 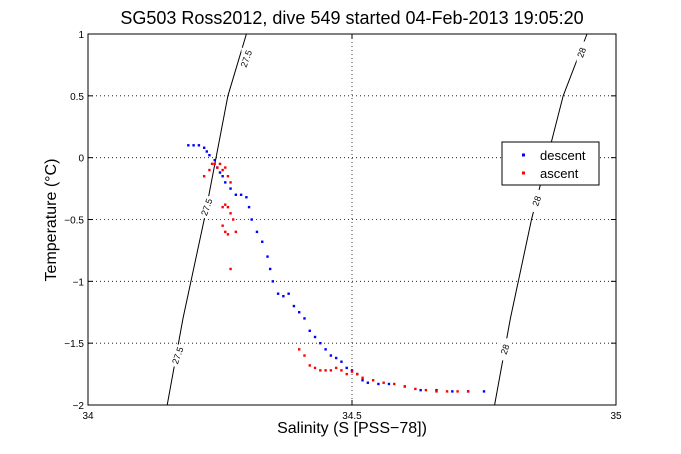 What do you see at coordinates (559, 173) in the screenshot?
I see `legend-label: ascent` at bounding box center [559, 173].